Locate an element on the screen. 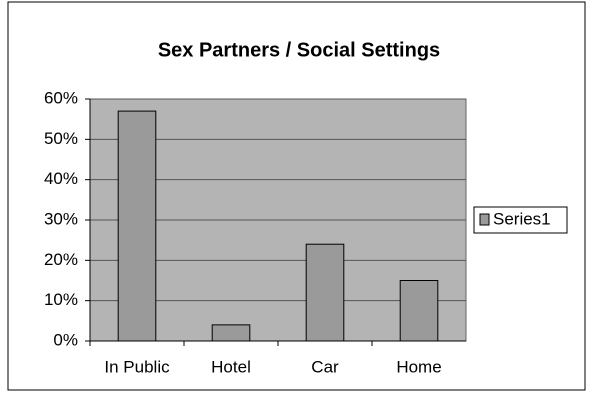  x-tick-label: Home is located at coordinates (418, 366).